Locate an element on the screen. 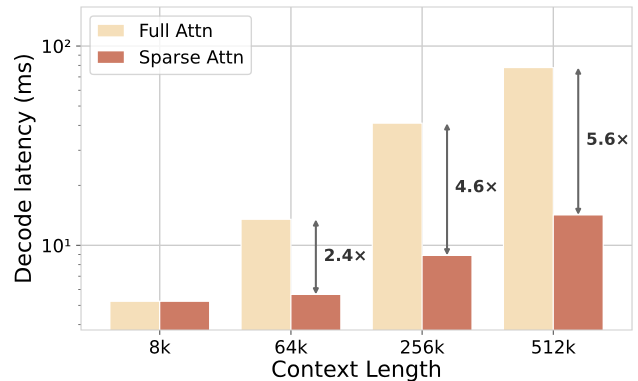  y-tick-label: 10² is located at coordinates (56, 47).